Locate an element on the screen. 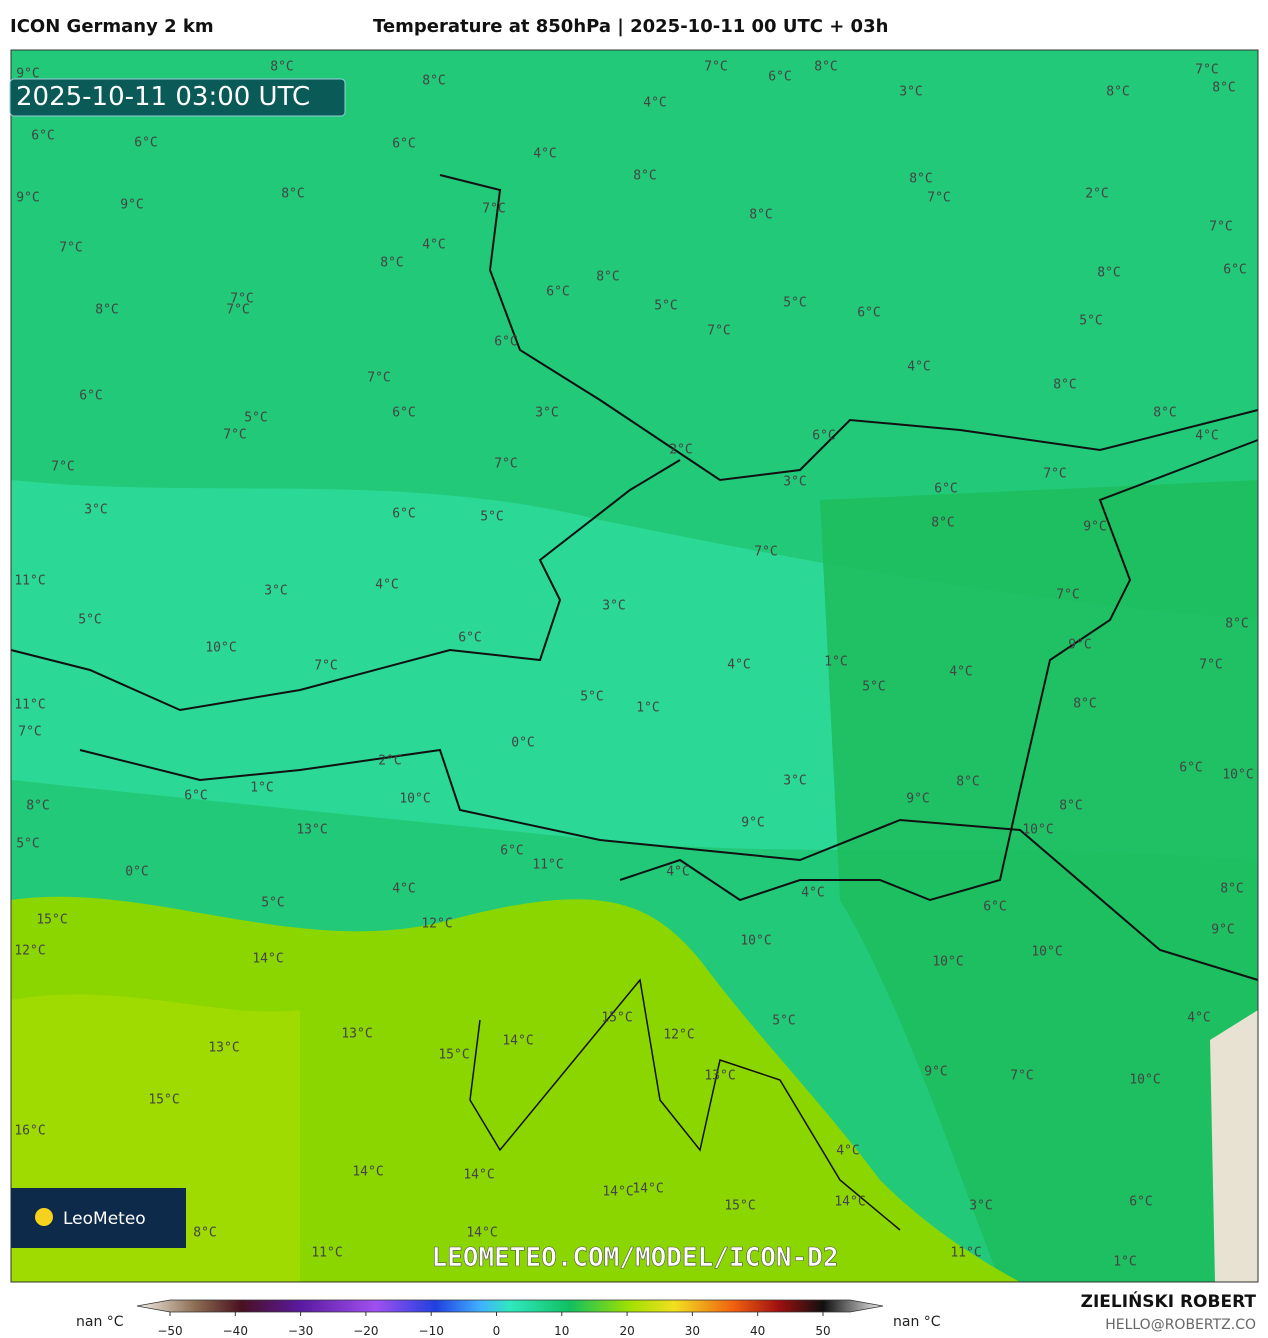 The height and width of the screenshot is (1338, 1268). colorbar-tick-label: 40 is located at coordinates (757, 1331).